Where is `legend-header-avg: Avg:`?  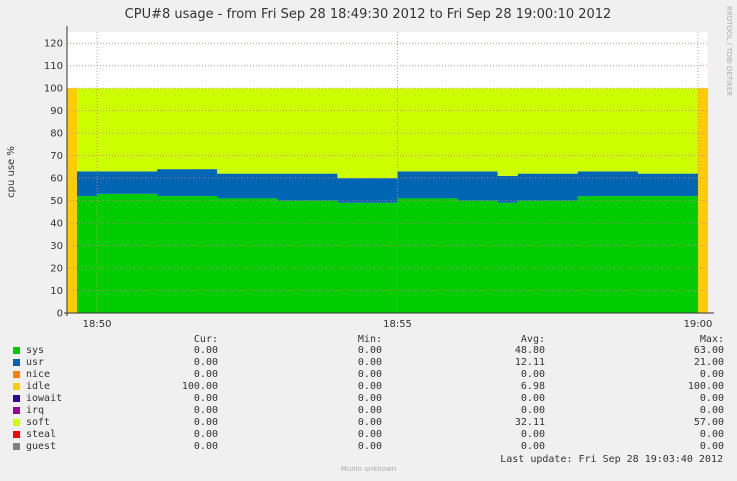
legend-header-avg: Avg: is located at coordinates (532, 339).